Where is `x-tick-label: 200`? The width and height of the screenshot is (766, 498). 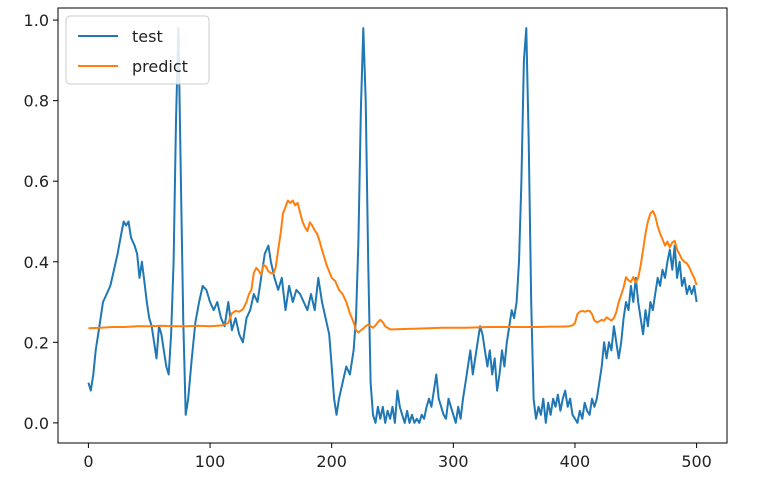 x-tick-label: 200 is located at coordinates (331, 461).